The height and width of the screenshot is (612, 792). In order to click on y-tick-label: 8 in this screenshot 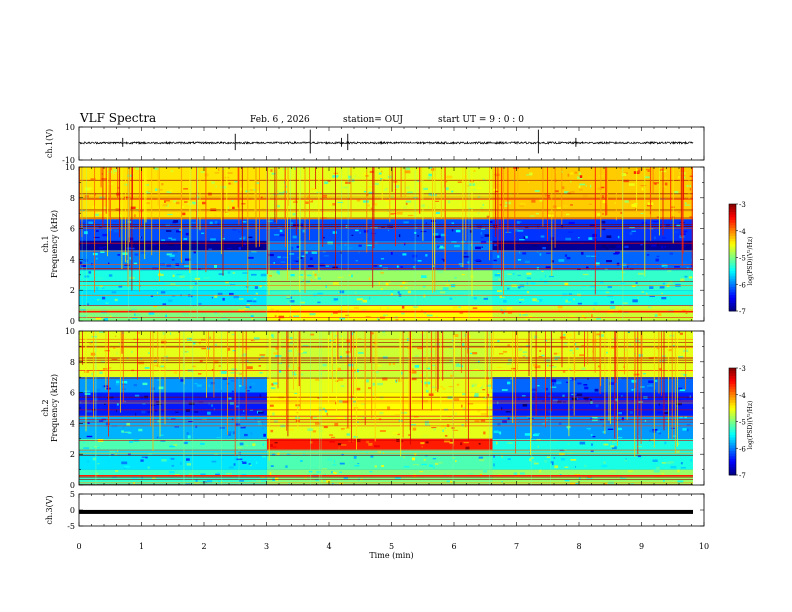, I will do `click(72, 198)`.